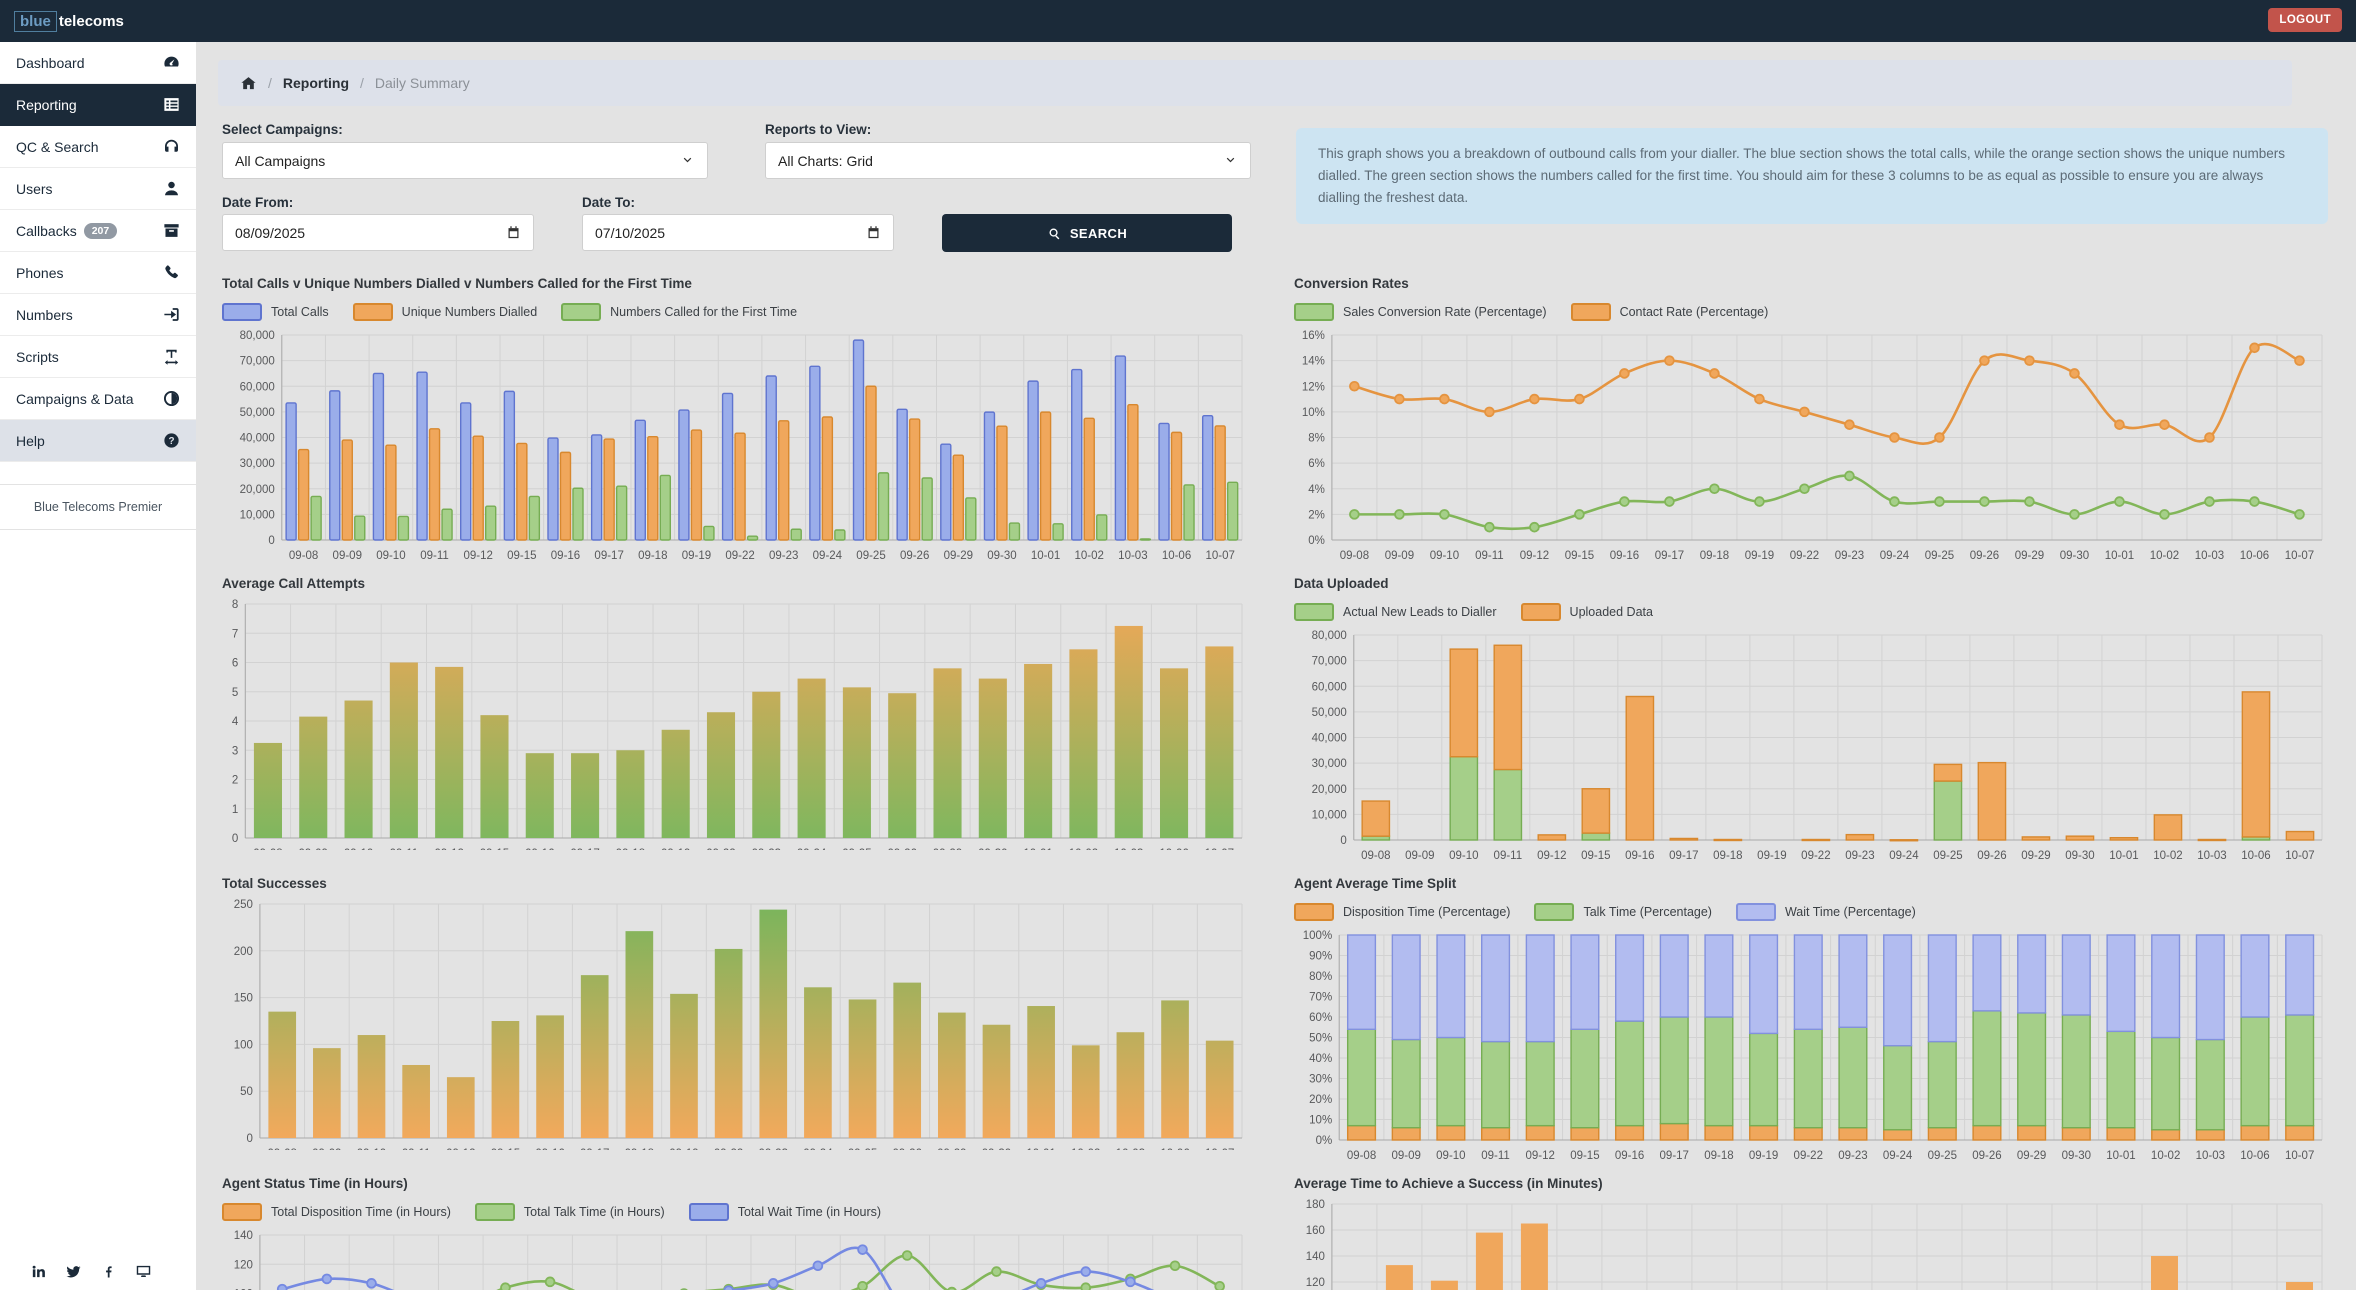 The image size is (2356, 1290). What do you see at coordinates (1320, 1100) in the screenshot?
I see `svg-text: 20%` at bounding box center [1320, 1100].